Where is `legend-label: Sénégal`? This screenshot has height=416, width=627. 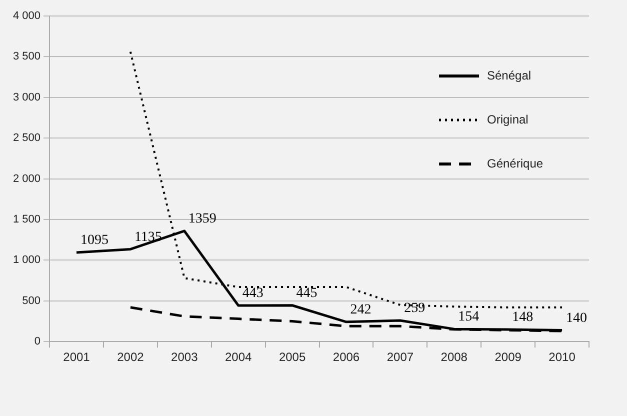
legend-label: Sénégal is located at coordinates (509, 75).